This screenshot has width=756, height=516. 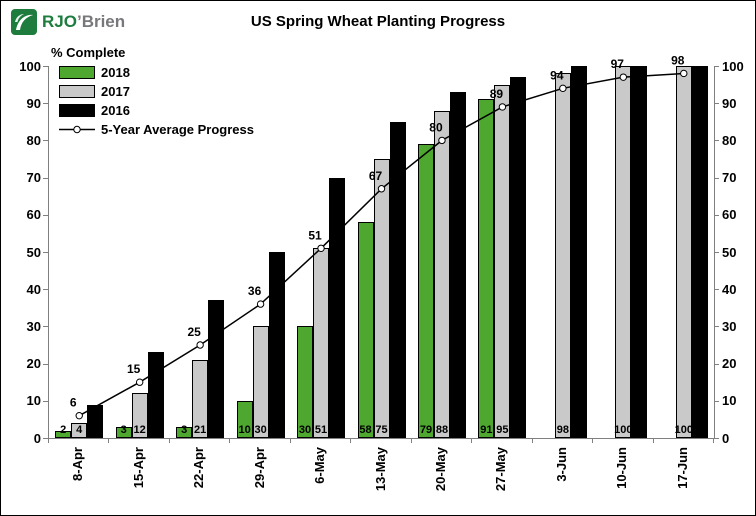 What do you see at coordinates (115, 91) in the screenshot?
I see `legend-label-2017: 2017` at bounding box center [115, 91].